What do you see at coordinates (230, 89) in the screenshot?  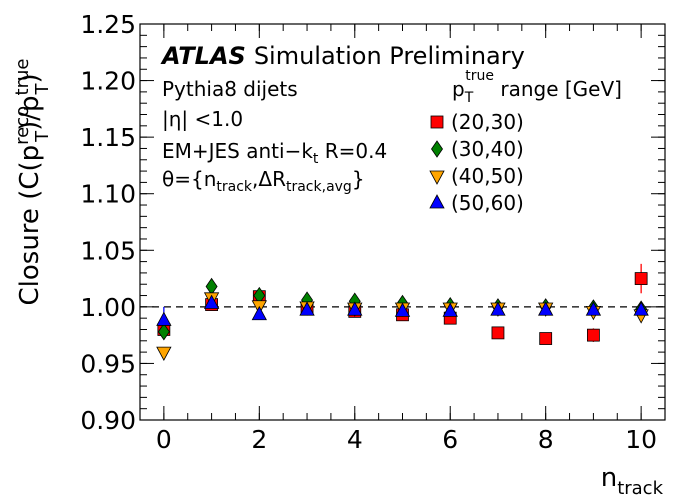 I see `annotation-generator: Pythia8 dijets` at bounding box center [230, 89].